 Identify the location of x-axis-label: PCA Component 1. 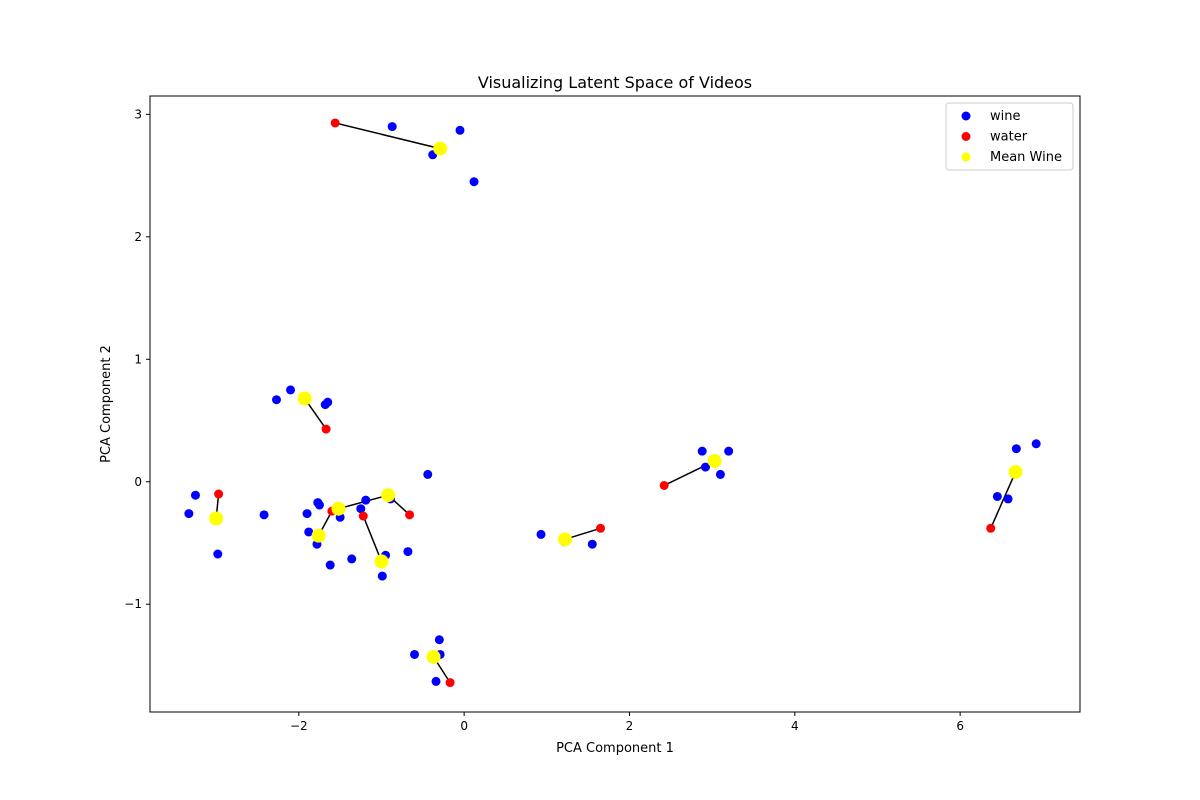
(615, 748).